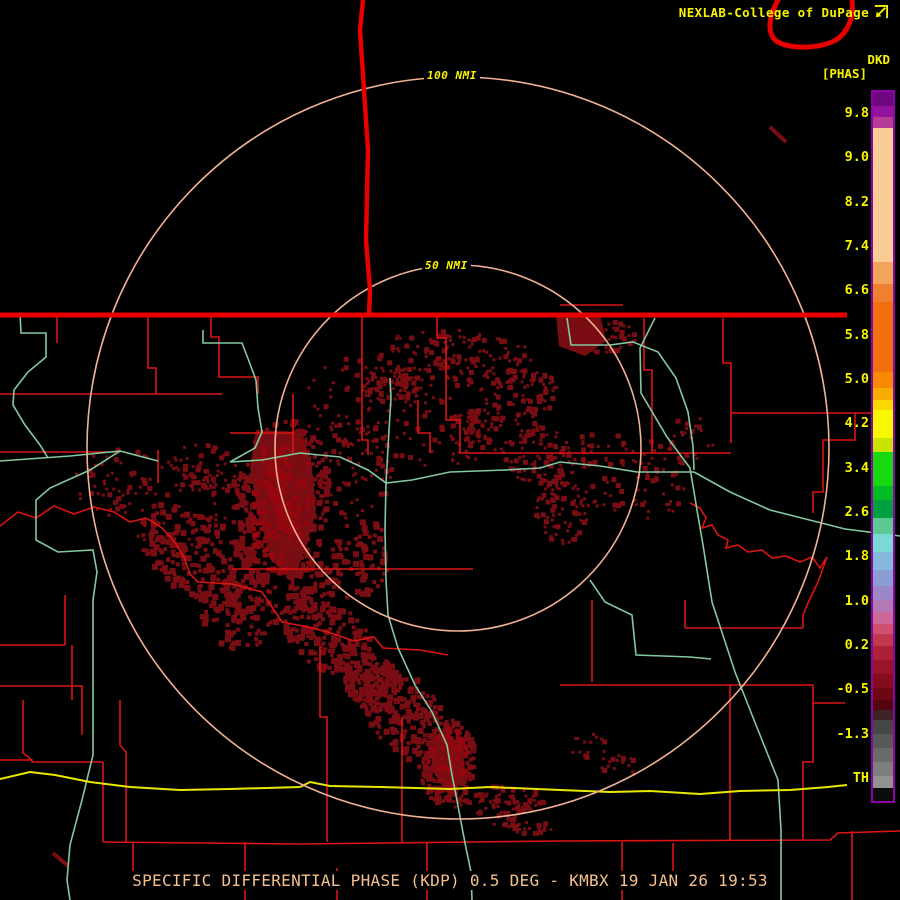  Describe the element at coordinates (856, 113) in the screenshot. I see `colorbar-label: 9.8` at that location.